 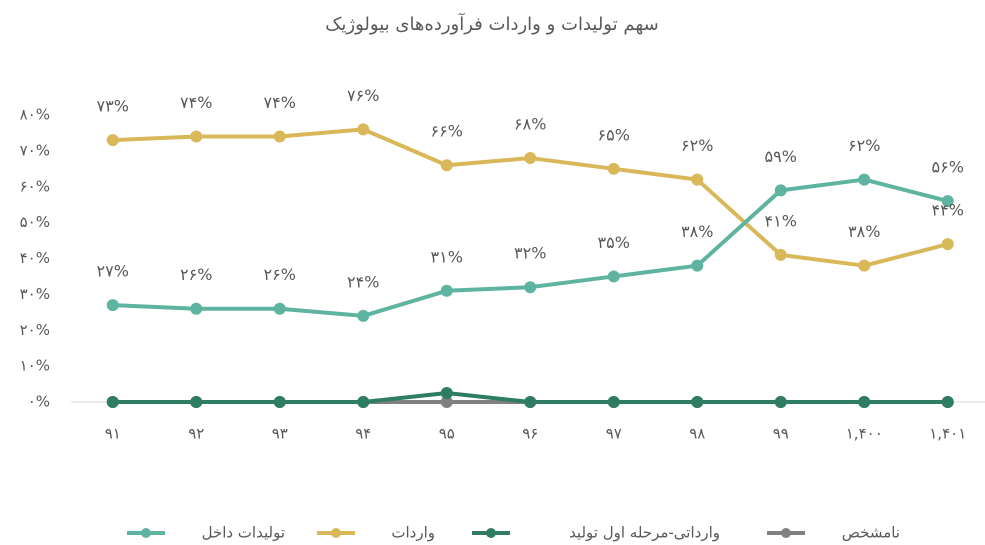 I want to click on data-label: ۵۶%, so click(x=948, y=167).